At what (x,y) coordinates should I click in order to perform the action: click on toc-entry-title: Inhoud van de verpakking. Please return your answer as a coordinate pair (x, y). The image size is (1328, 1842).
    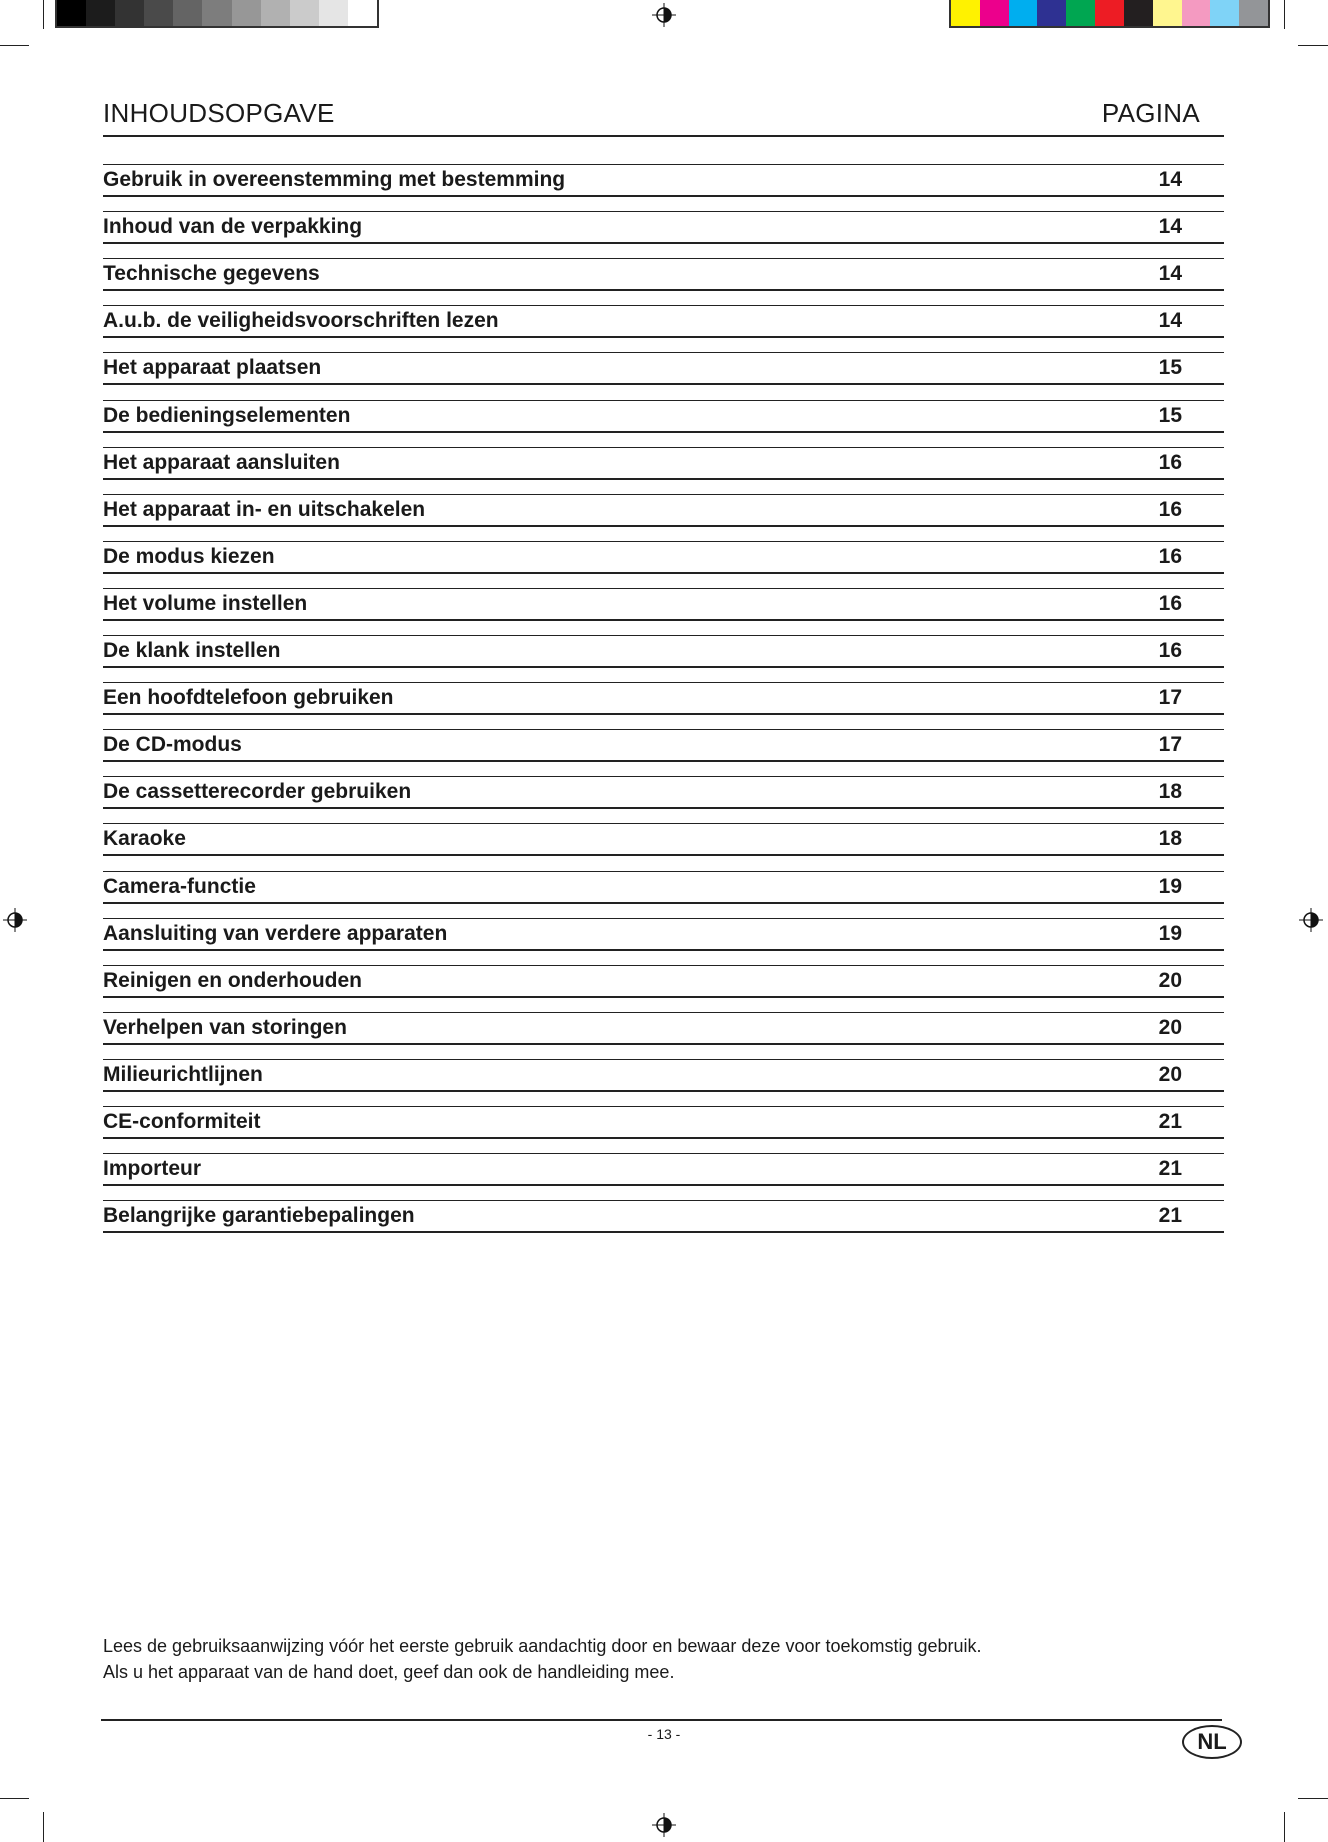
    Looking at the image, I should click on (233, 227).